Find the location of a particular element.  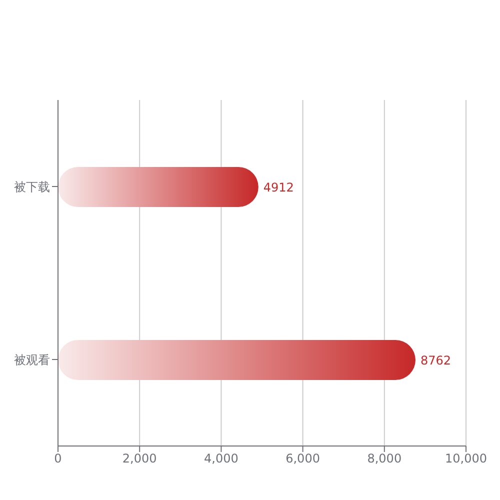

x-tick-label: 6,000 is located at coordinates (303, 459).